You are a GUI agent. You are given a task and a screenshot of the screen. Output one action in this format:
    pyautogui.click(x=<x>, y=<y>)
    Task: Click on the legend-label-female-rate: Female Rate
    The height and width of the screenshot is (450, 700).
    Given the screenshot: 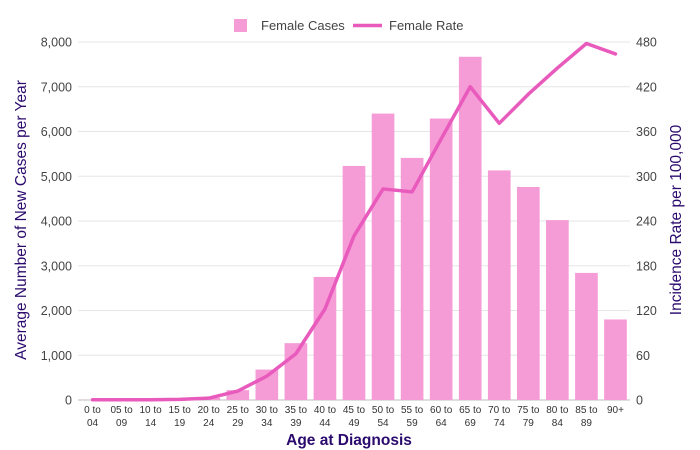 What is the action you would take?
    pyautogui.click(x=426, y=25)
    